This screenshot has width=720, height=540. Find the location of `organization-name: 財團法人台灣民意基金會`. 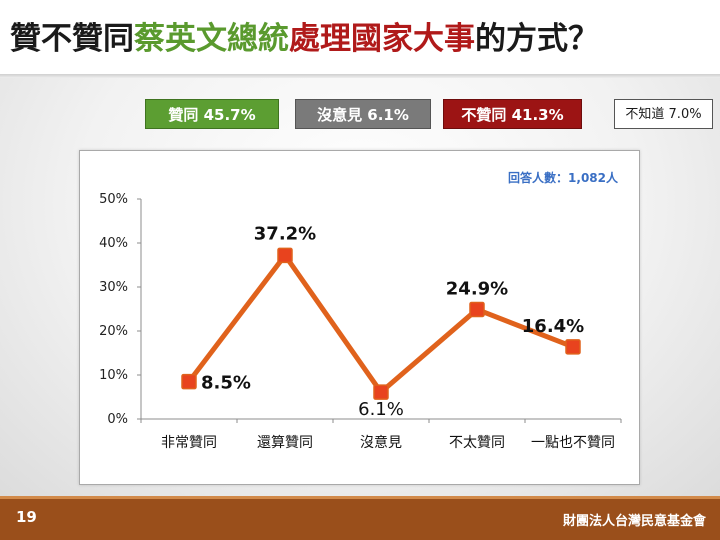

organization-name: 財團法人台灣民意基金會 is located at coordinates (634, 521).